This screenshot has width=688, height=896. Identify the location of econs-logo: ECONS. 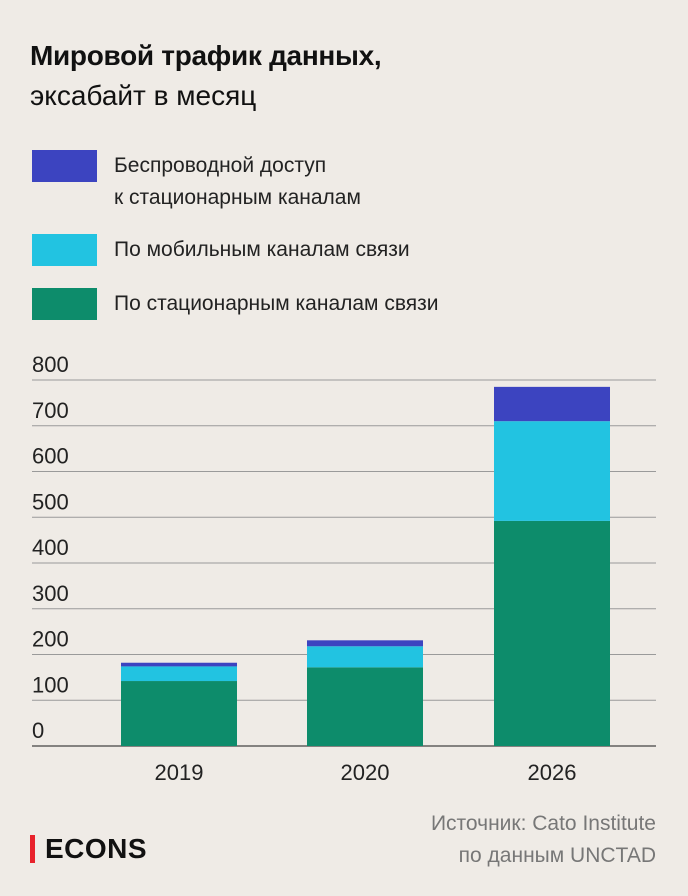
(88, 849).